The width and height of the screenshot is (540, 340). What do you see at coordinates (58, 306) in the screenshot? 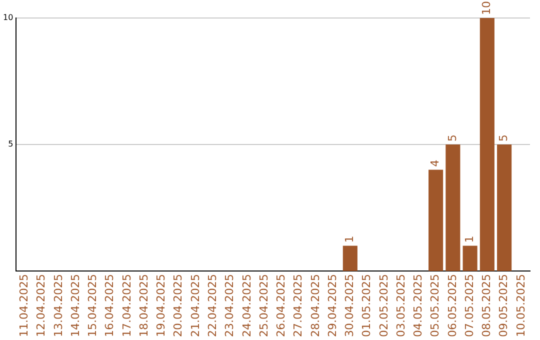
I see `x-tick-label: 13.04.2025` at bounding box center [58, 306].